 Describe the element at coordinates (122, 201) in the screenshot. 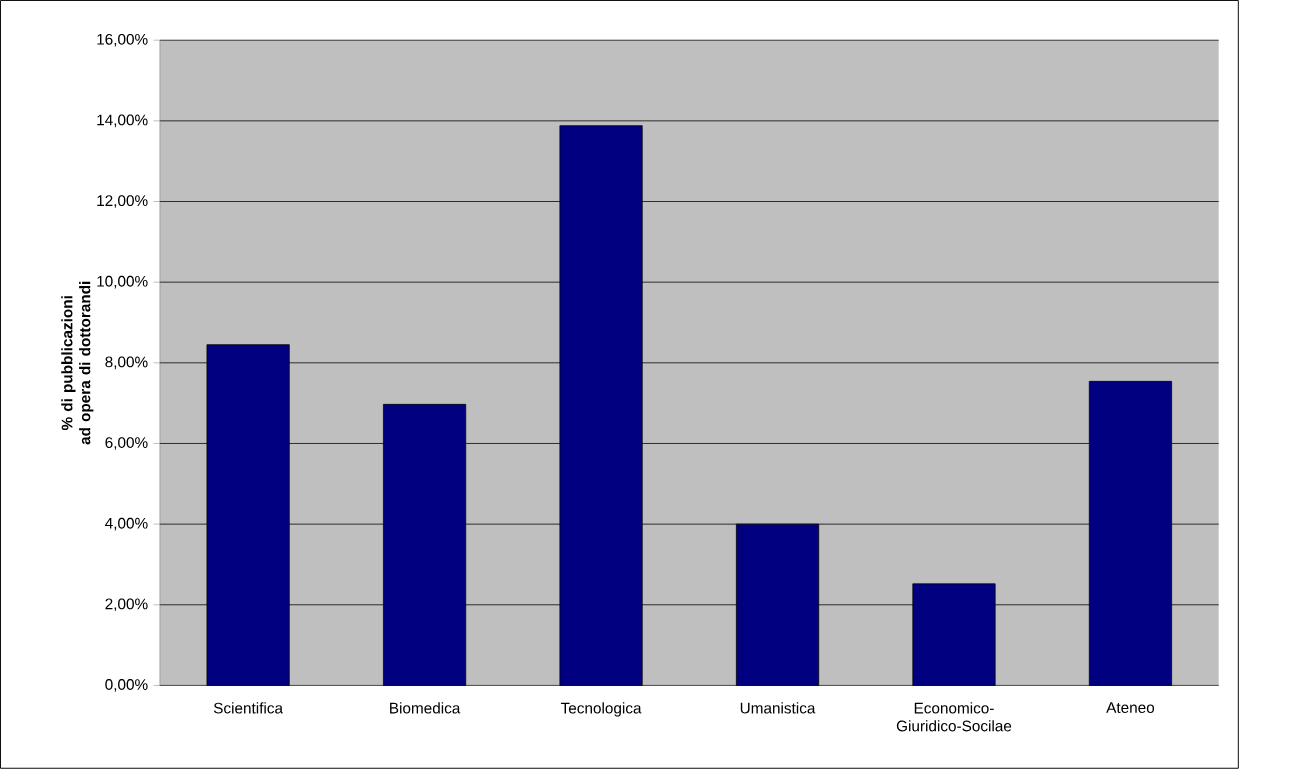

I see `y-tick-label: 12,00%` at that location.